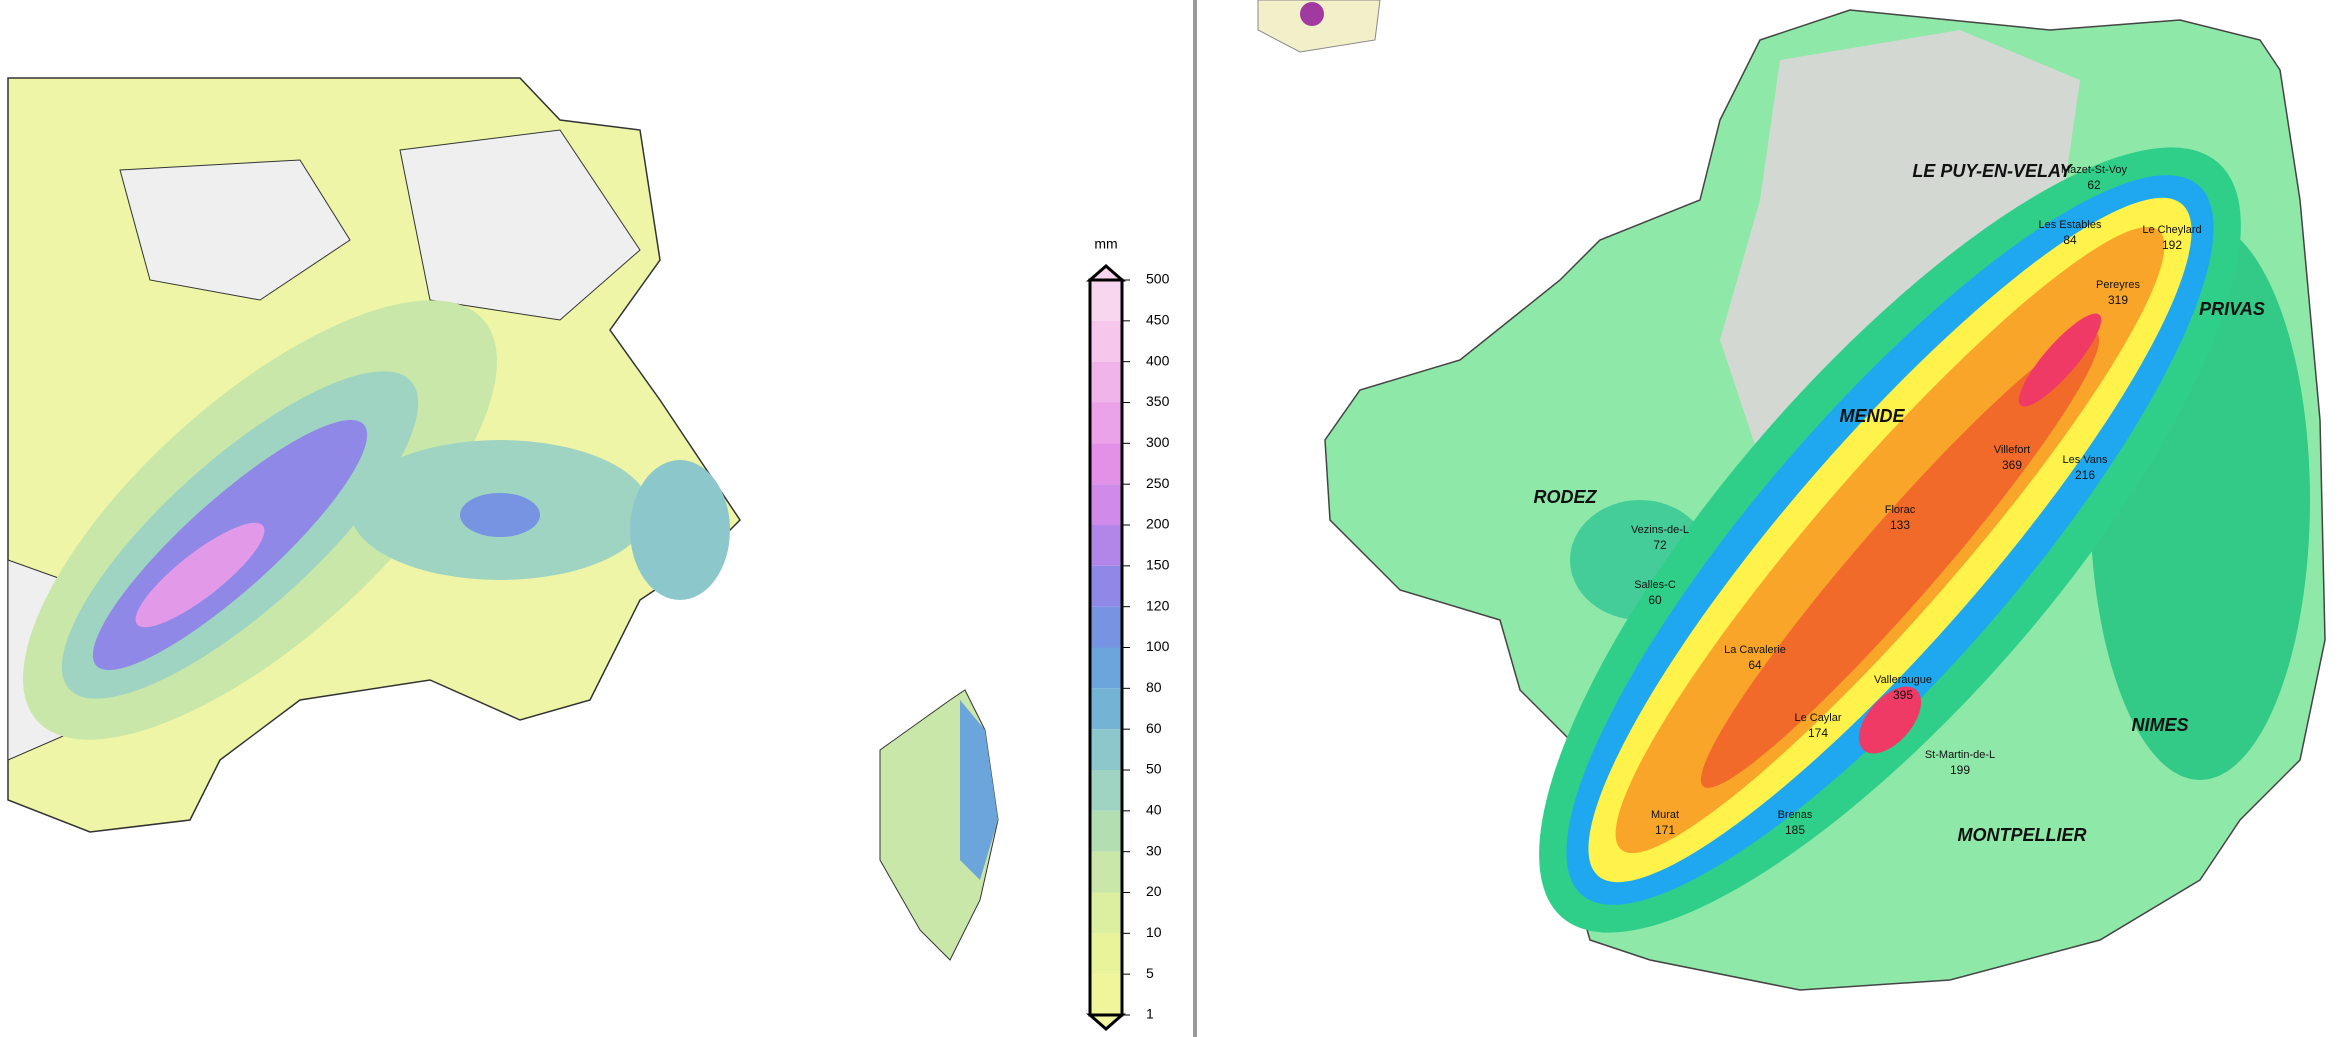 This screenshot has width=2342, height=1037. What do you see at coordinates (1158, 320) in the screenshot?
I see `legend-label: 450` at bounding box center [1158, 320].